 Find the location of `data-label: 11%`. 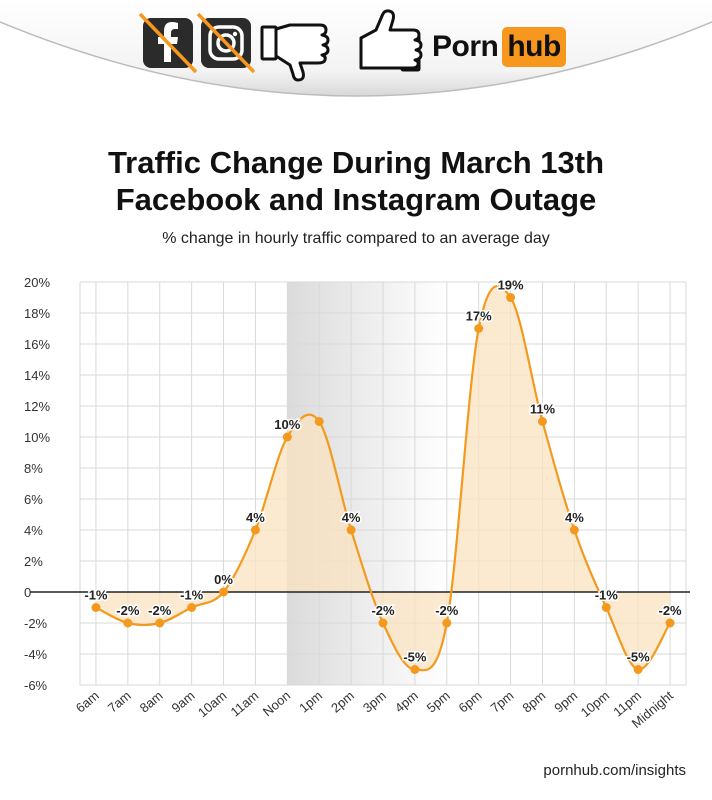

data-label: 11% is located at coordinates (543, 409).